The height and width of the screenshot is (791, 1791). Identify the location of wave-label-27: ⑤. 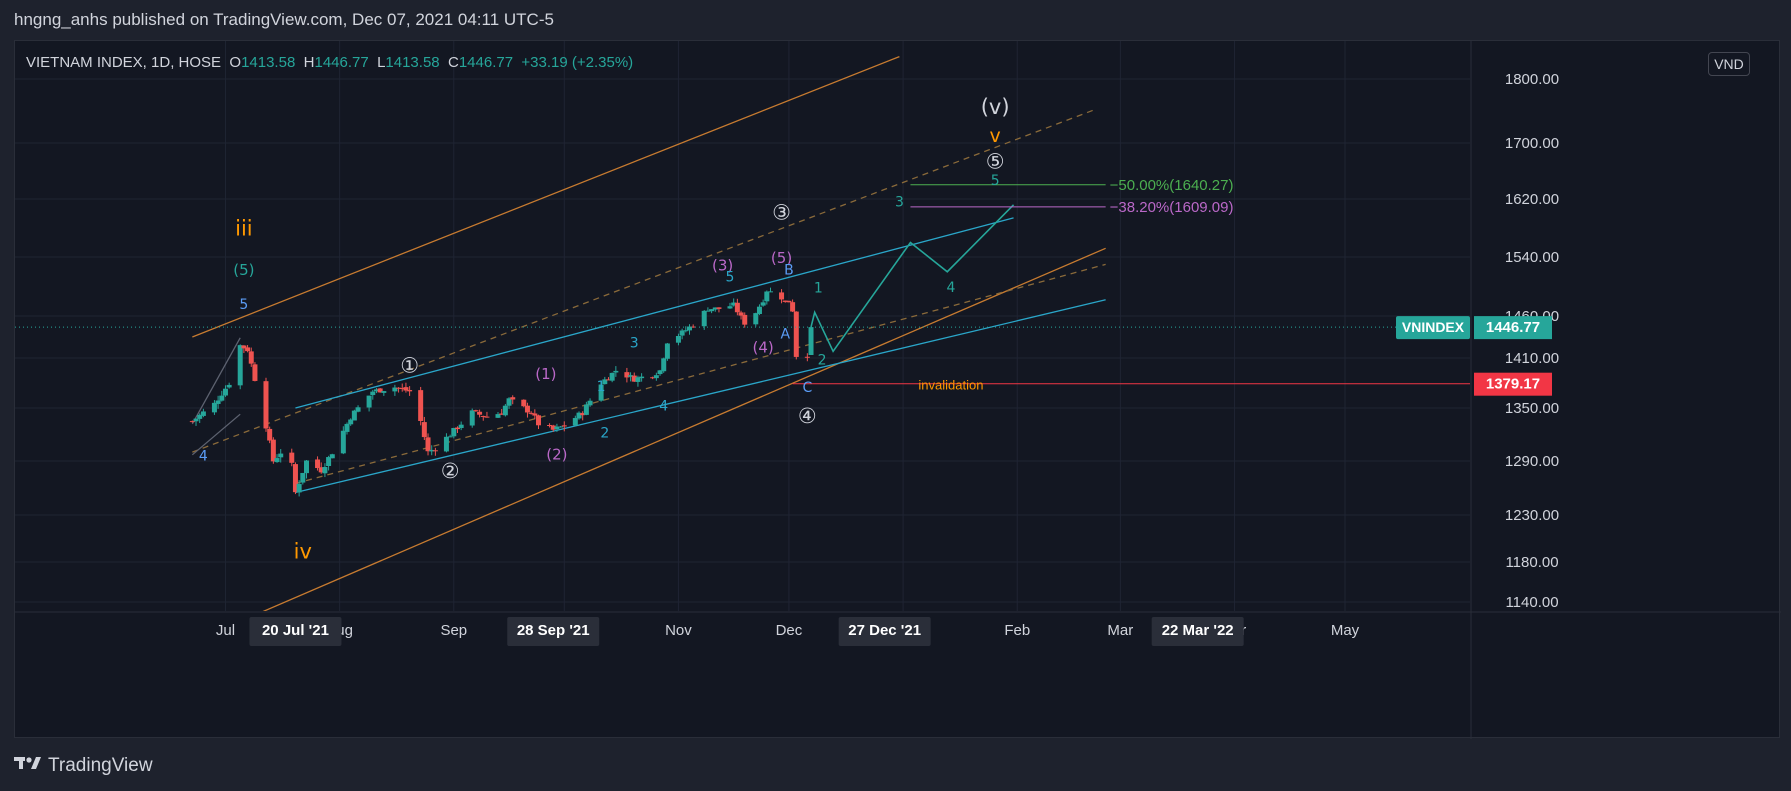
(995, 162).